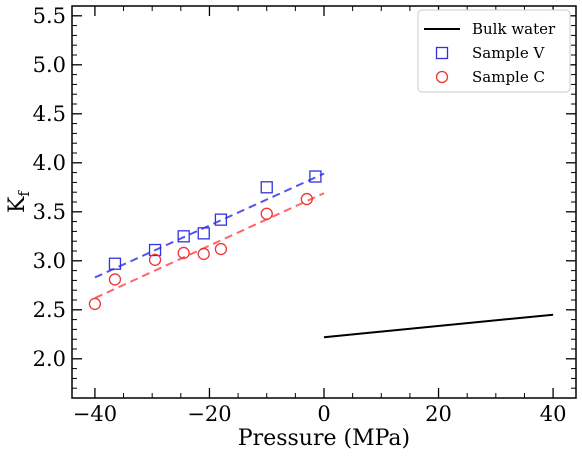 The width and height of the screenshot is (582, 456). Describe the element at coordinates (209, 414) in the screenshot. I see `x-tick-label: −20` at that location.